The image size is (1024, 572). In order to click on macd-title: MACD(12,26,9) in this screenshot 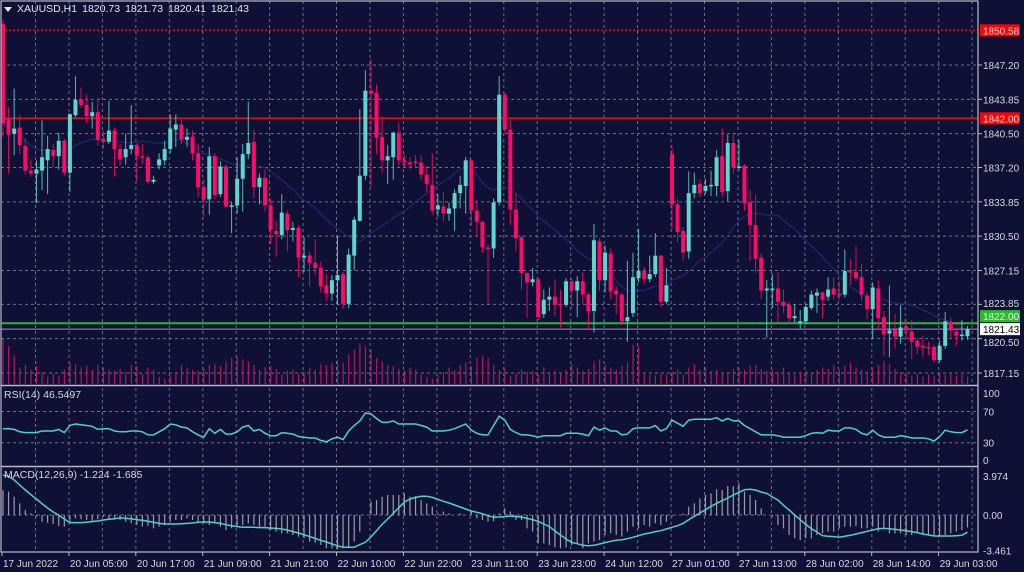, I will do `click(40, 475)`.